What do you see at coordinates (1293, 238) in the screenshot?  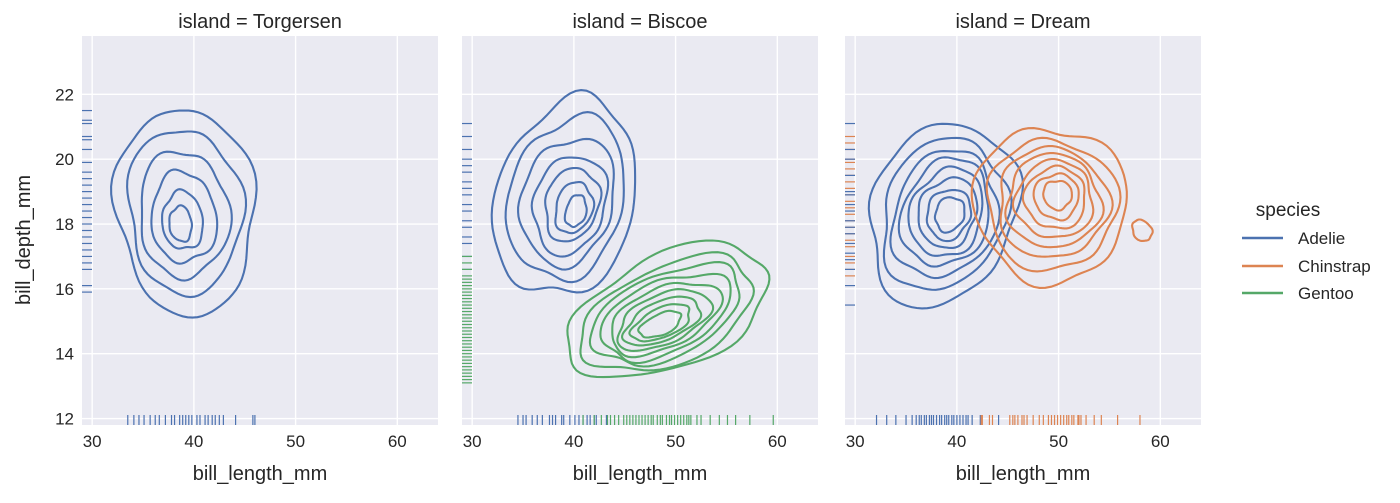 I see `legend-item-adelie: Adelie` at bounding box center [1293, 238].